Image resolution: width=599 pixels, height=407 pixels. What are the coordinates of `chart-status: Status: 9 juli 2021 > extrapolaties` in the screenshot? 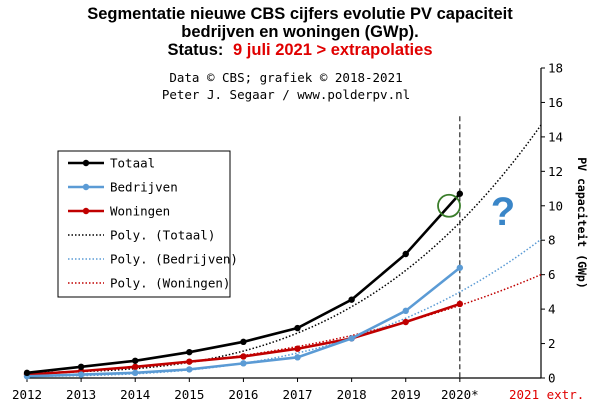 It's located at (300, 50).